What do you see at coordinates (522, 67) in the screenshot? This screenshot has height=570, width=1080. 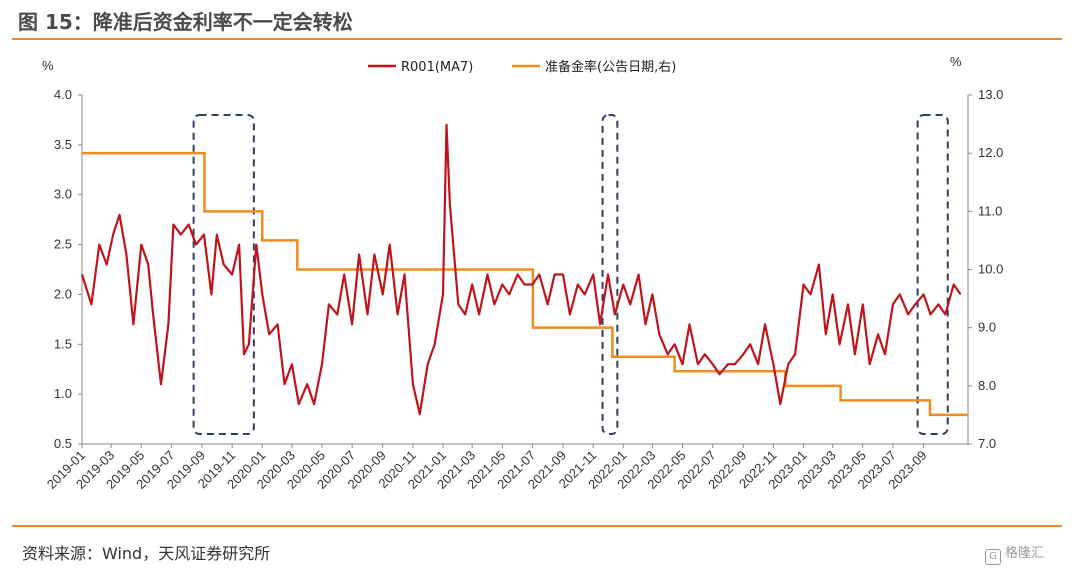 I see `legend: R001(MA7) 准备金率(公告日期,右)` at bounding box center [522, 67].